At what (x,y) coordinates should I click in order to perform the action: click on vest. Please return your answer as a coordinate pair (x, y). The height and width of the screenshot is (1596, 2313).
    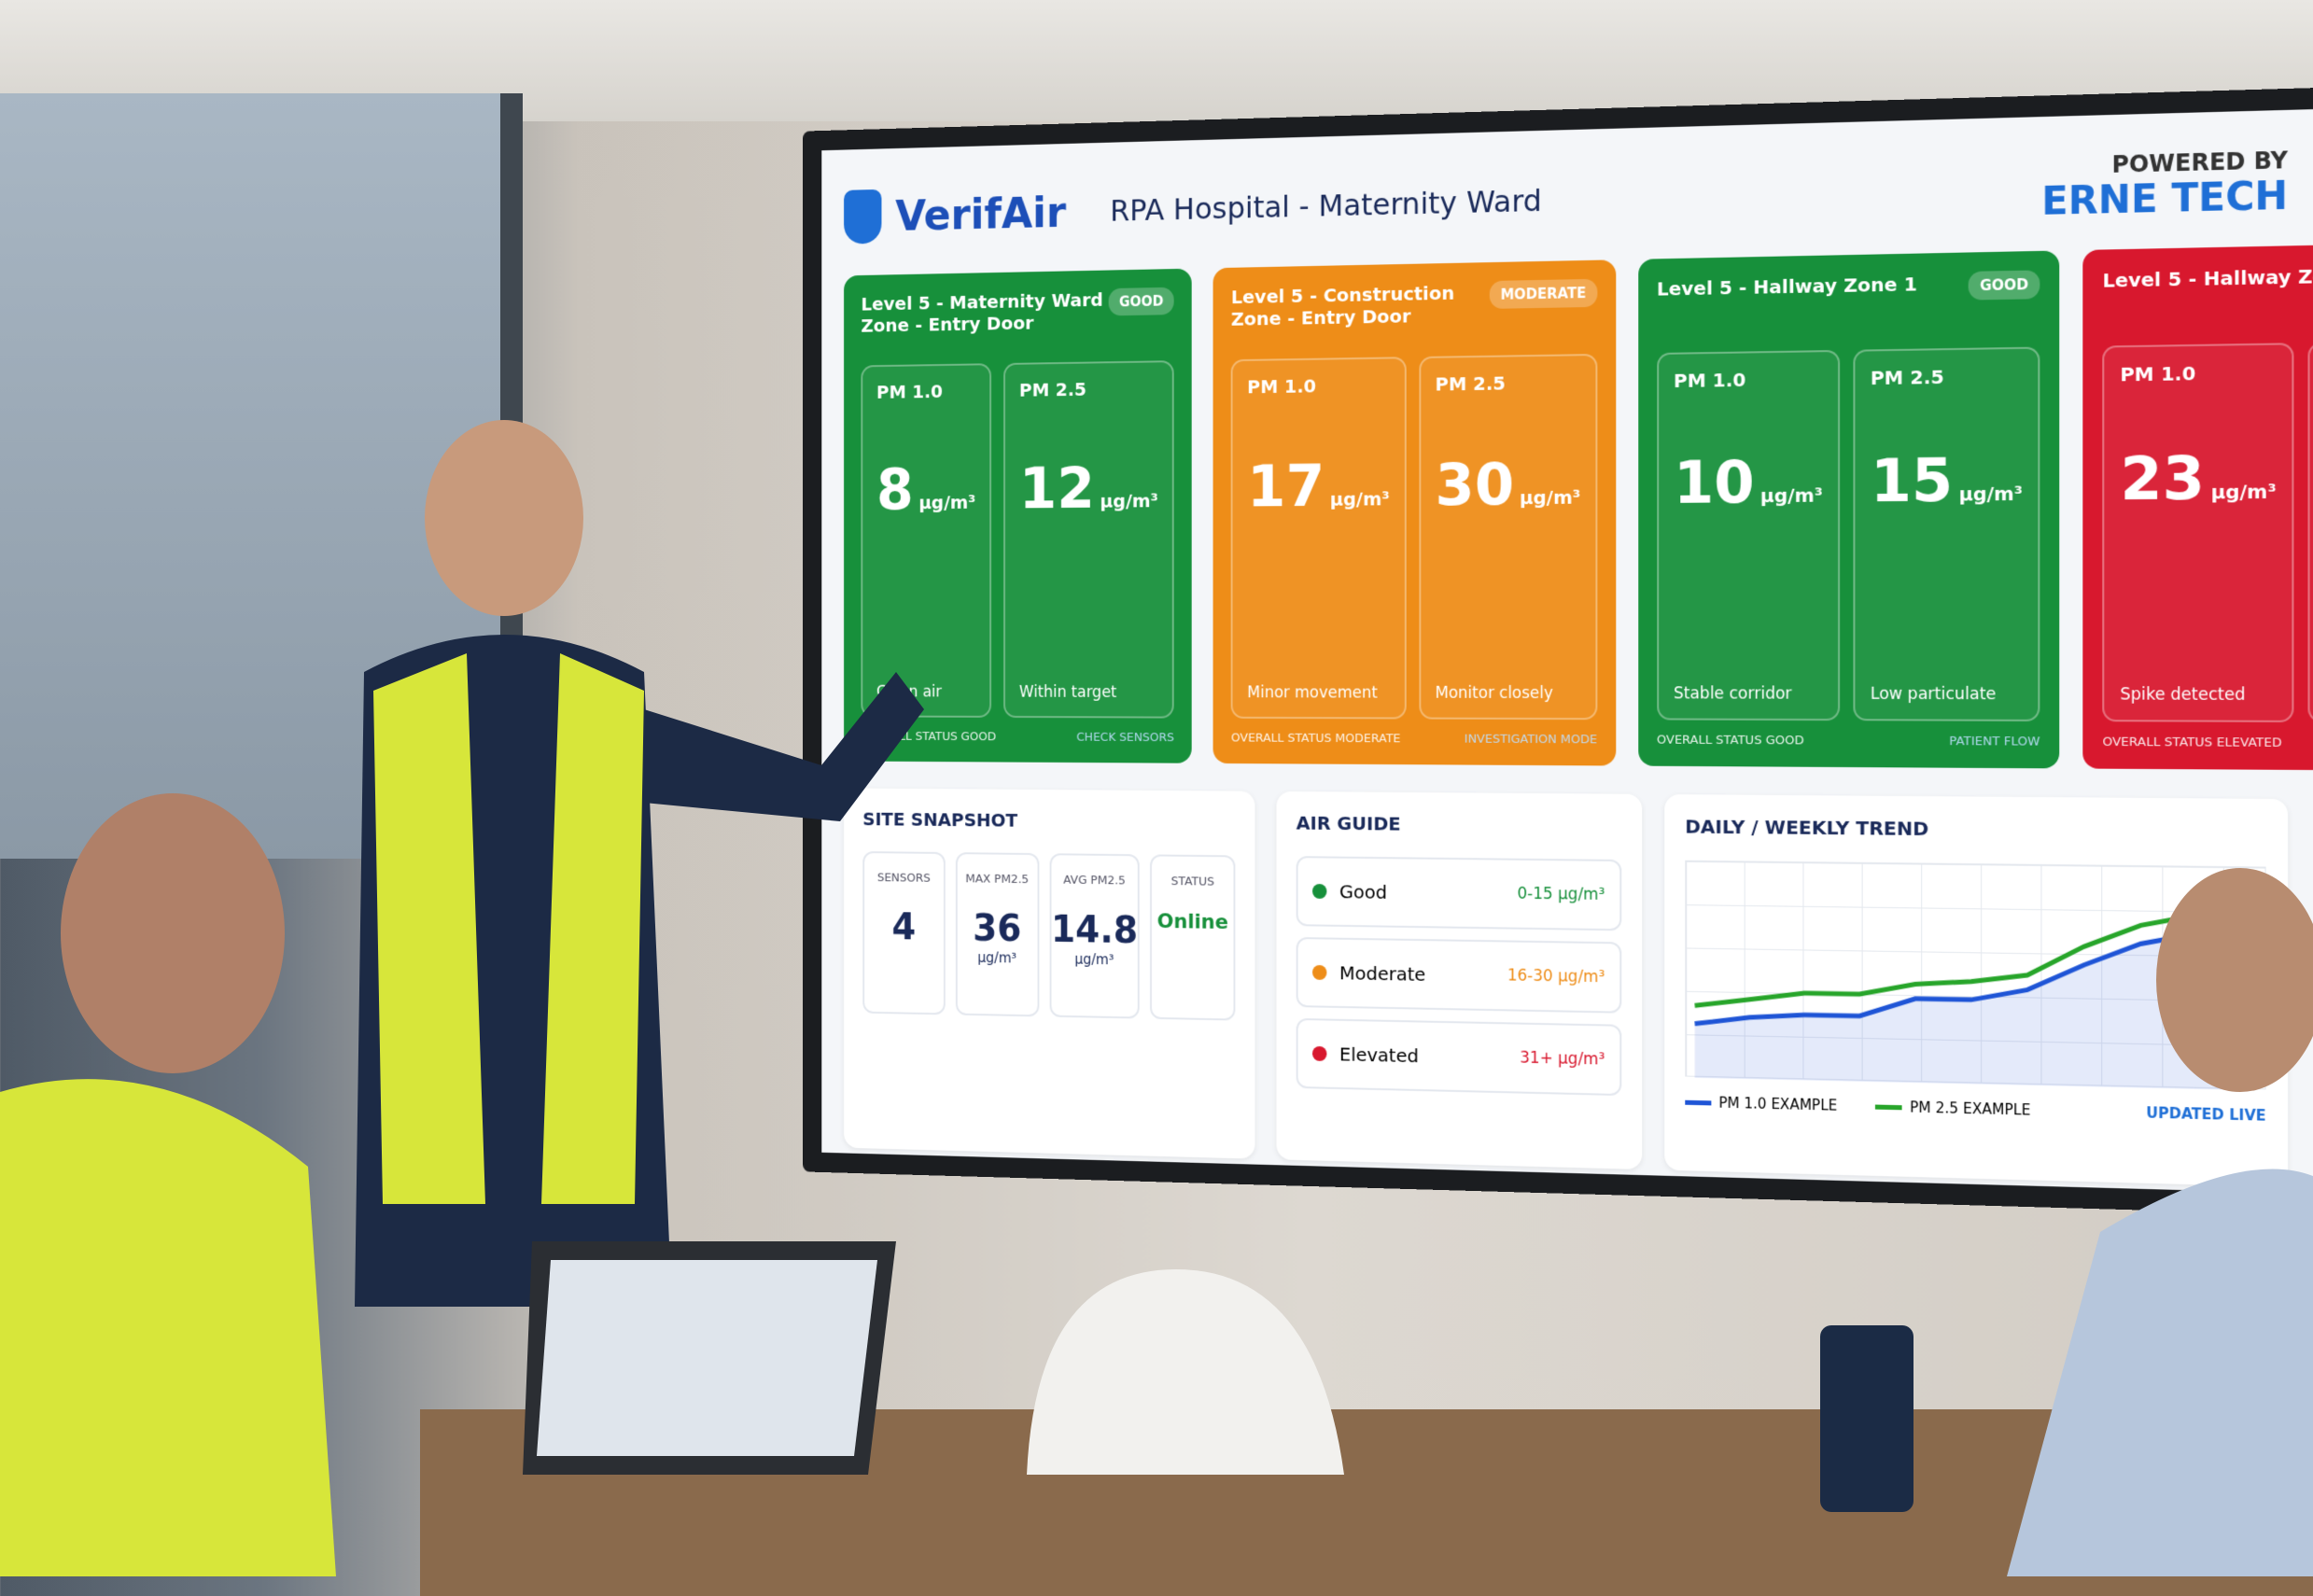
    Looking at the image, I should click on (168, 1327).